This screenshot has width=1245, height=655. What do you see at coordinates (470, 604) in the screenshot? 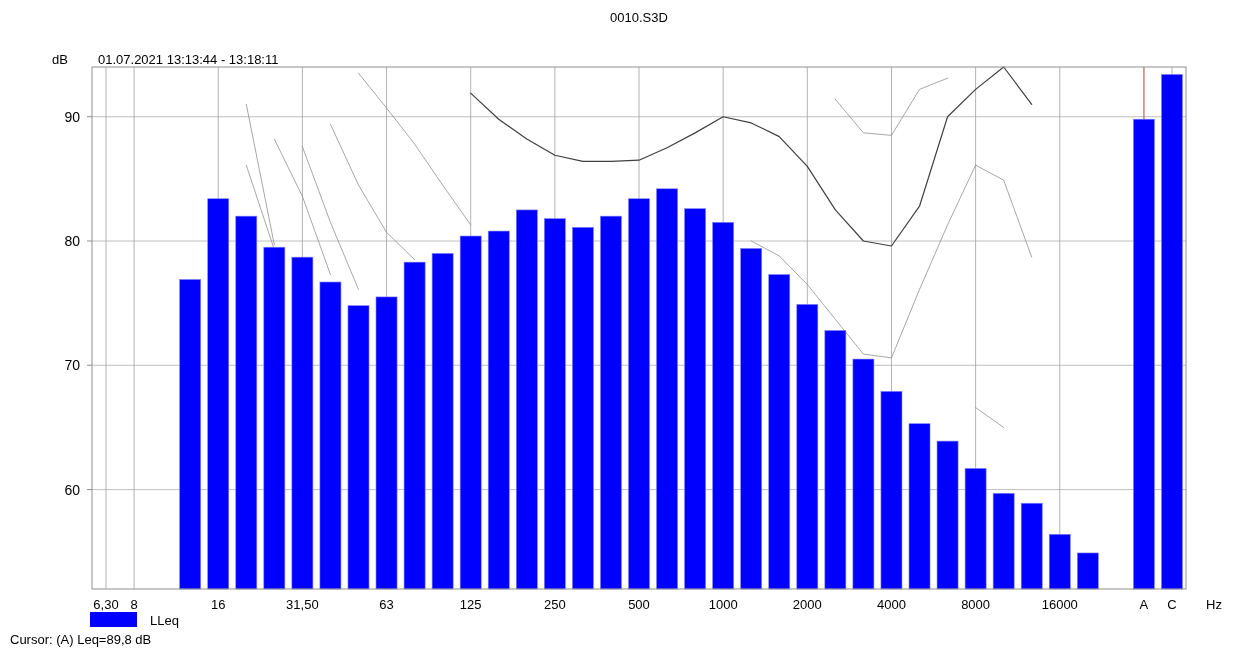
I see `x-tick-label: 125` at bounding box center [470, 604].